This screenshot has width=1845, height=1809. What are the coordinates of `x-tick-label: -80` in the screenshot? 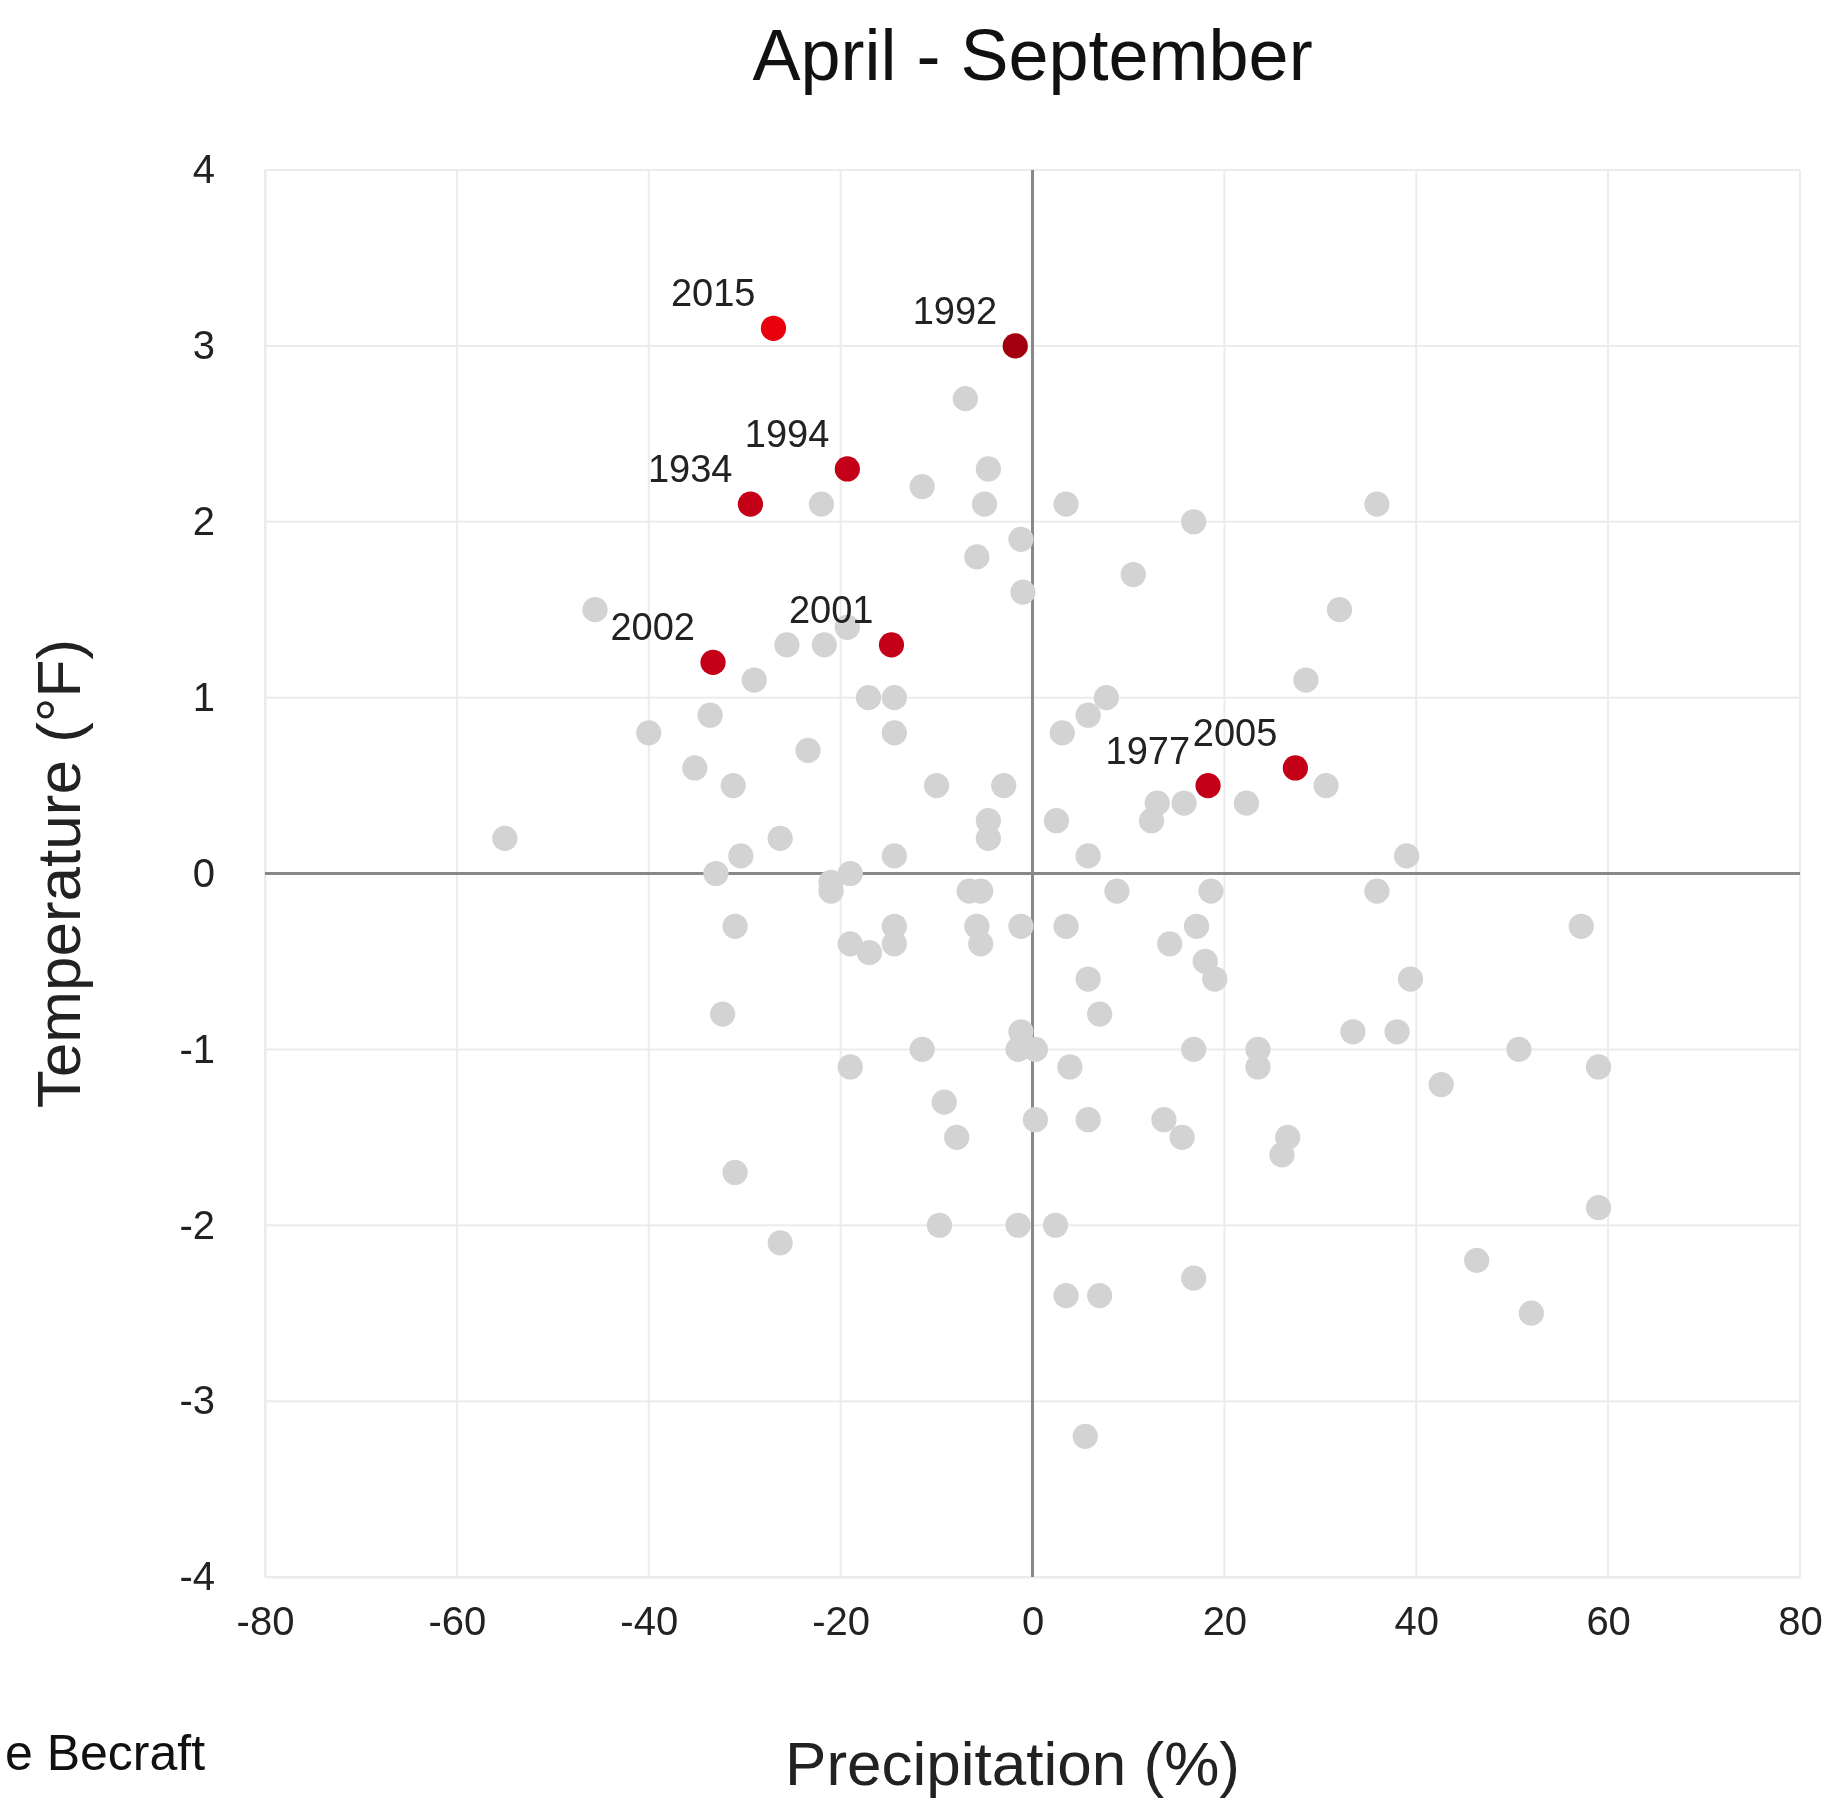 It's located at (265, 1621).